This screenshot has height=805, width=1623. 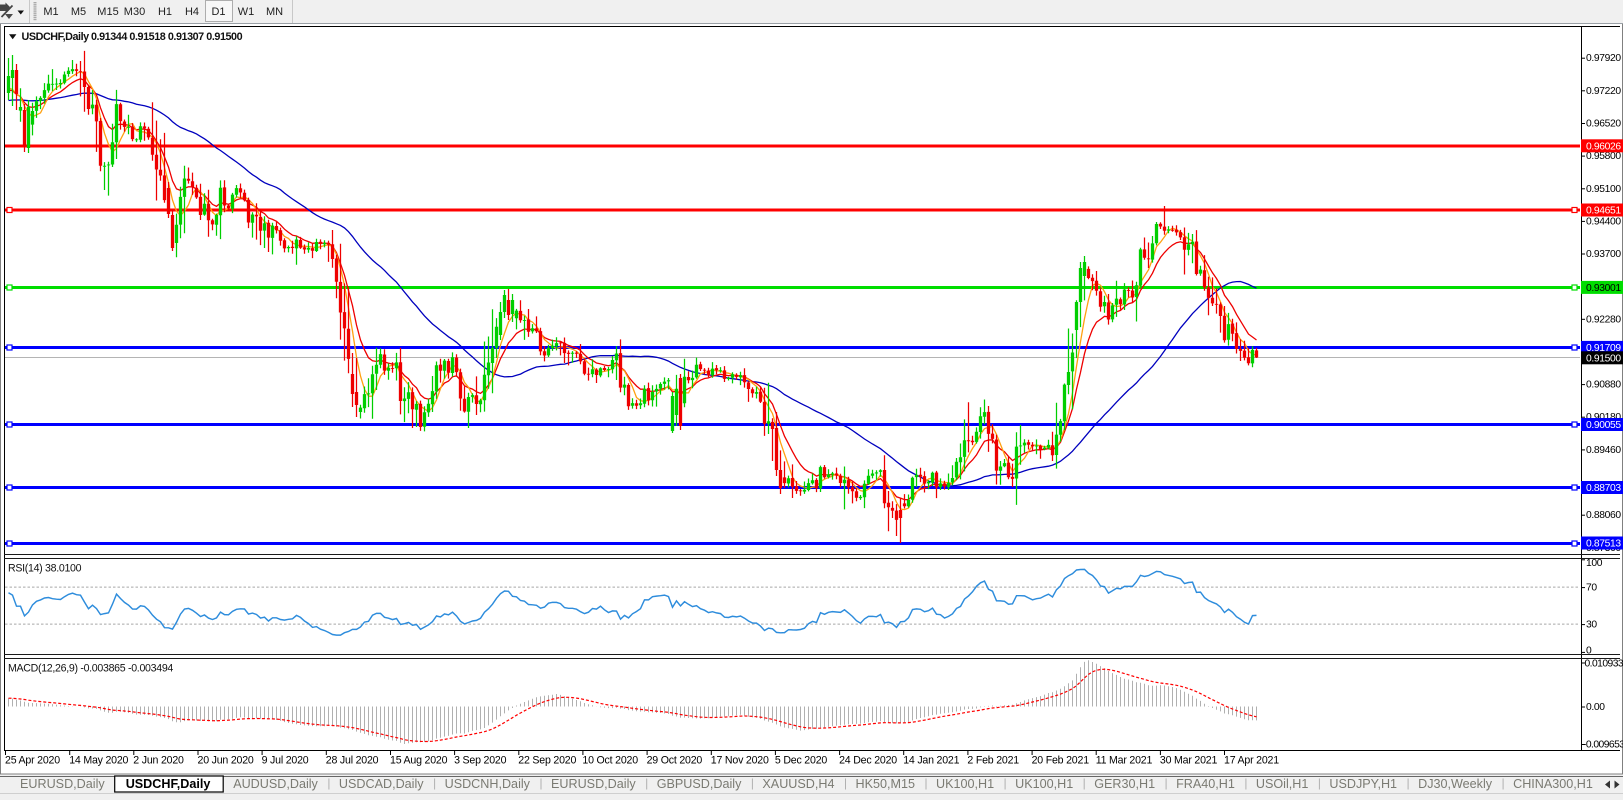 I want to click on svg-text: 30, so click(x=1591, y=625).